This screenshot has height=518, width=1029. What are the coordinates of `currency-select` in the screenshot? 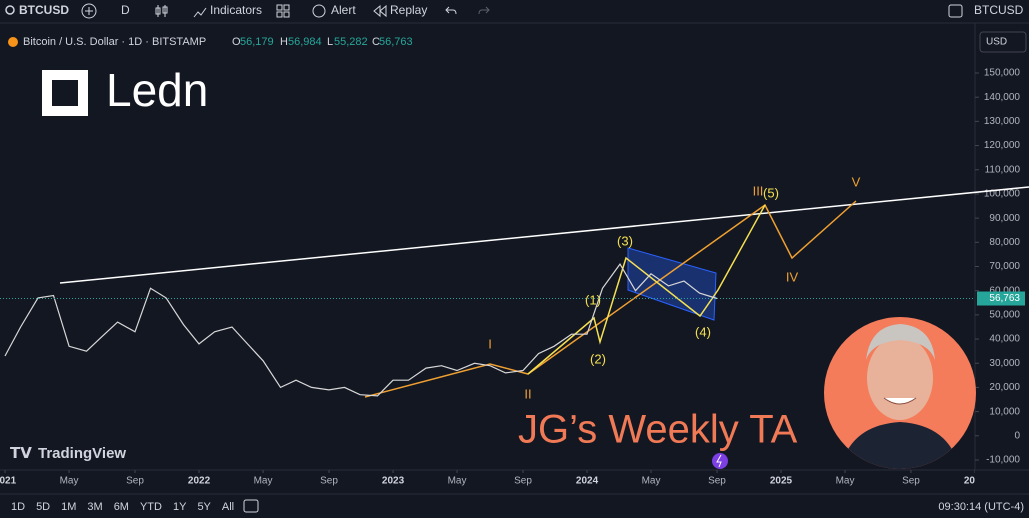 It's located at (1003, 42).